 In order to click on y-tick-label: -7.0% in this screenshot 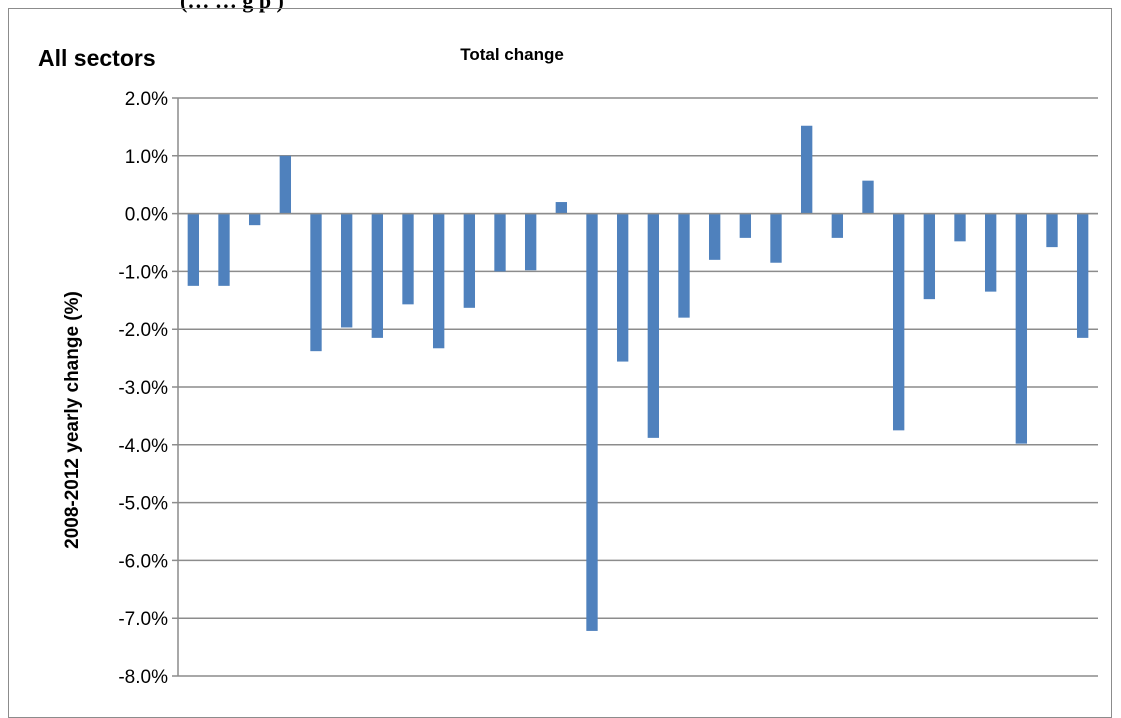, I will do `click(143, 619)`.